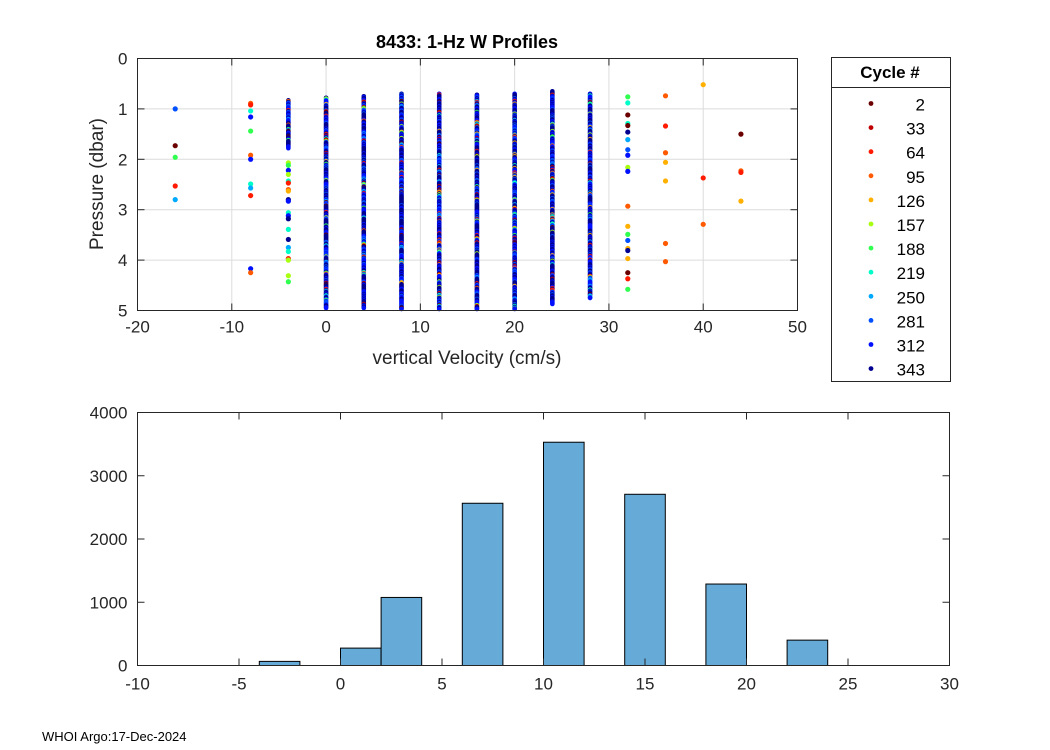  I want to click on legend-label: 33, so click(915, 129).